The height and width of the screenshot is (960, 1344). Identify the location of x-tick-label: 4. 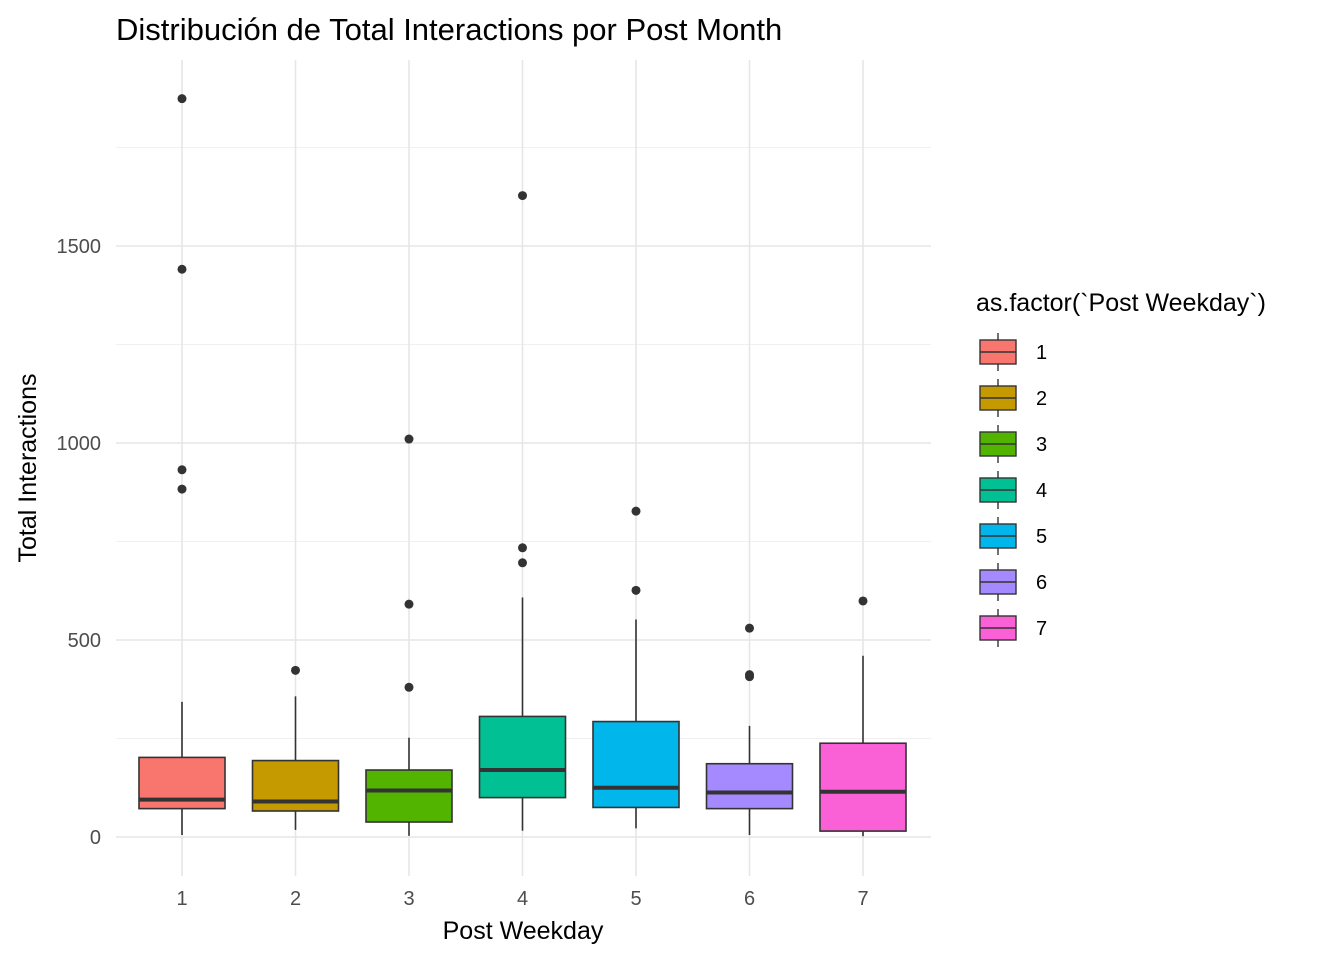
(522, 899).